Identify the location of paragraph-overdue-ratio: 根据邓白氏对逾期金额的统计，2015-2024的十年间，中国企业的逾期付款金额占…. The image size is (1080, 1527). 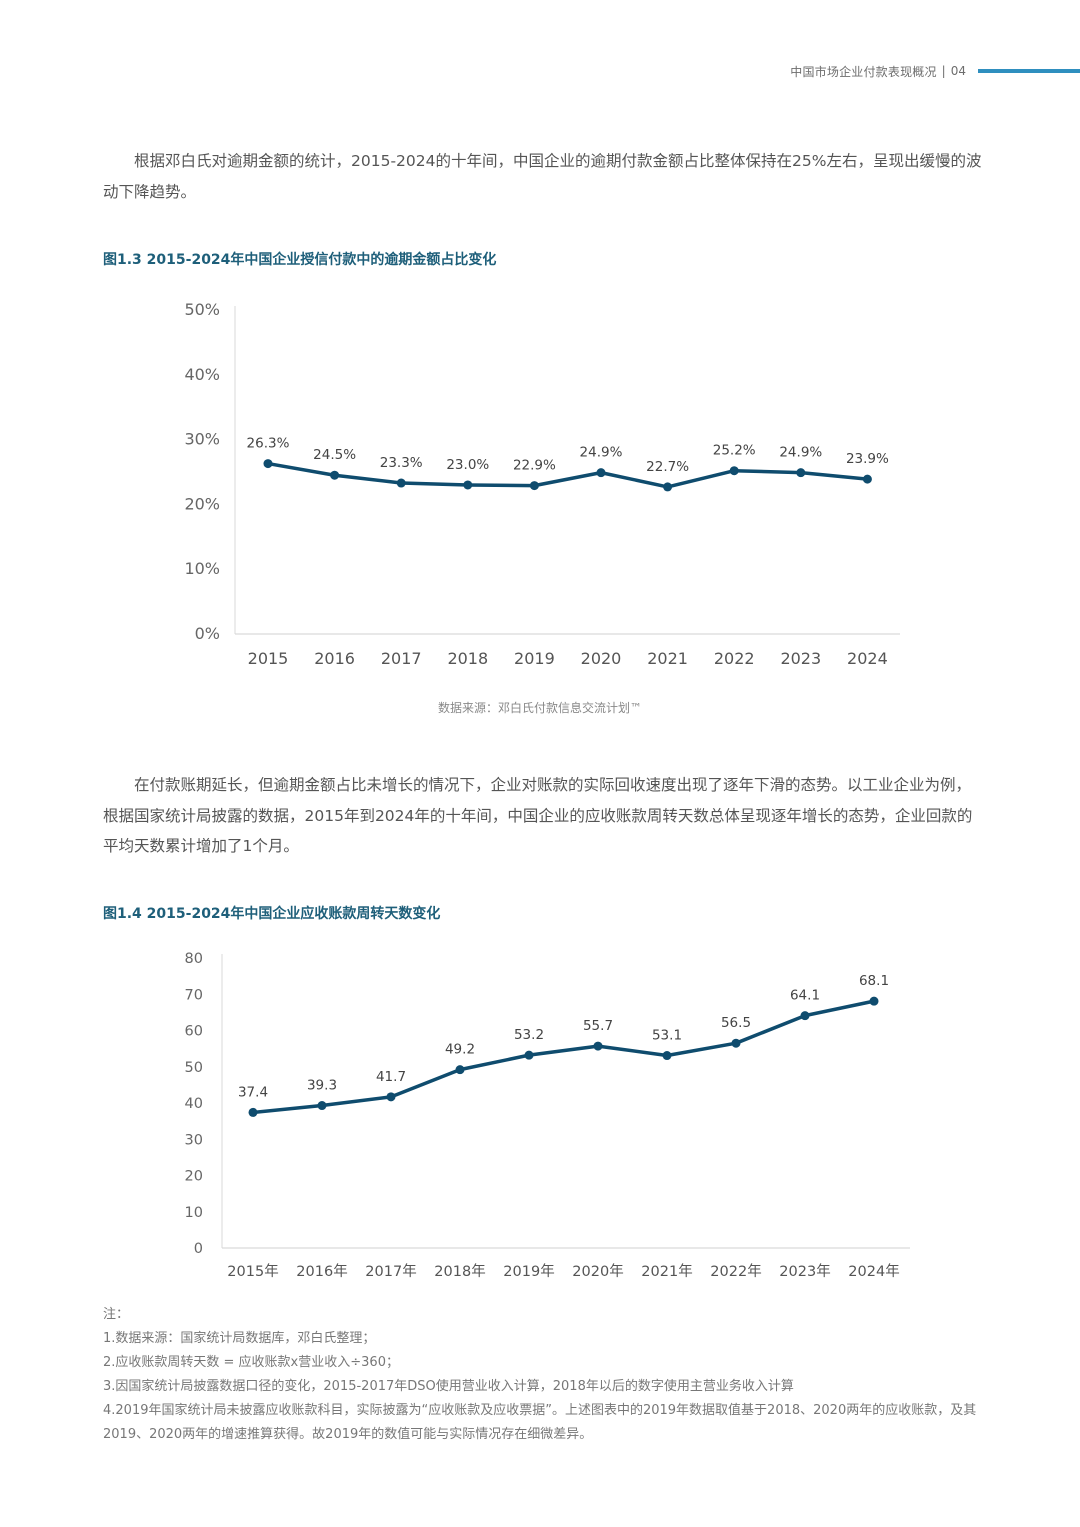
(543, 176).